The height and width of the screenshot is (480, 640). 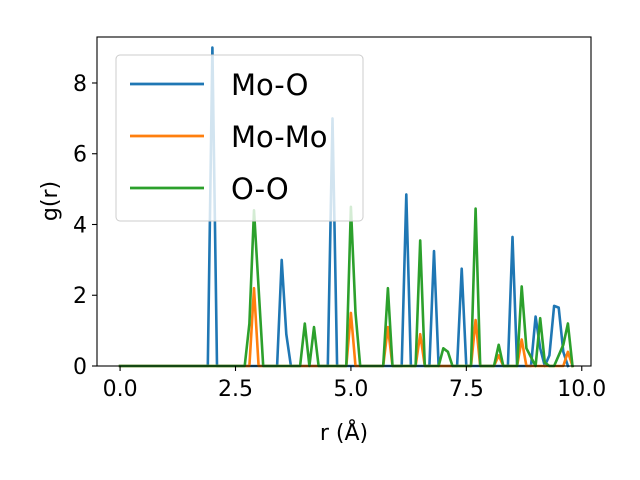 I want to click on x-tick-label: 10.0, so click(x=581, y=389).